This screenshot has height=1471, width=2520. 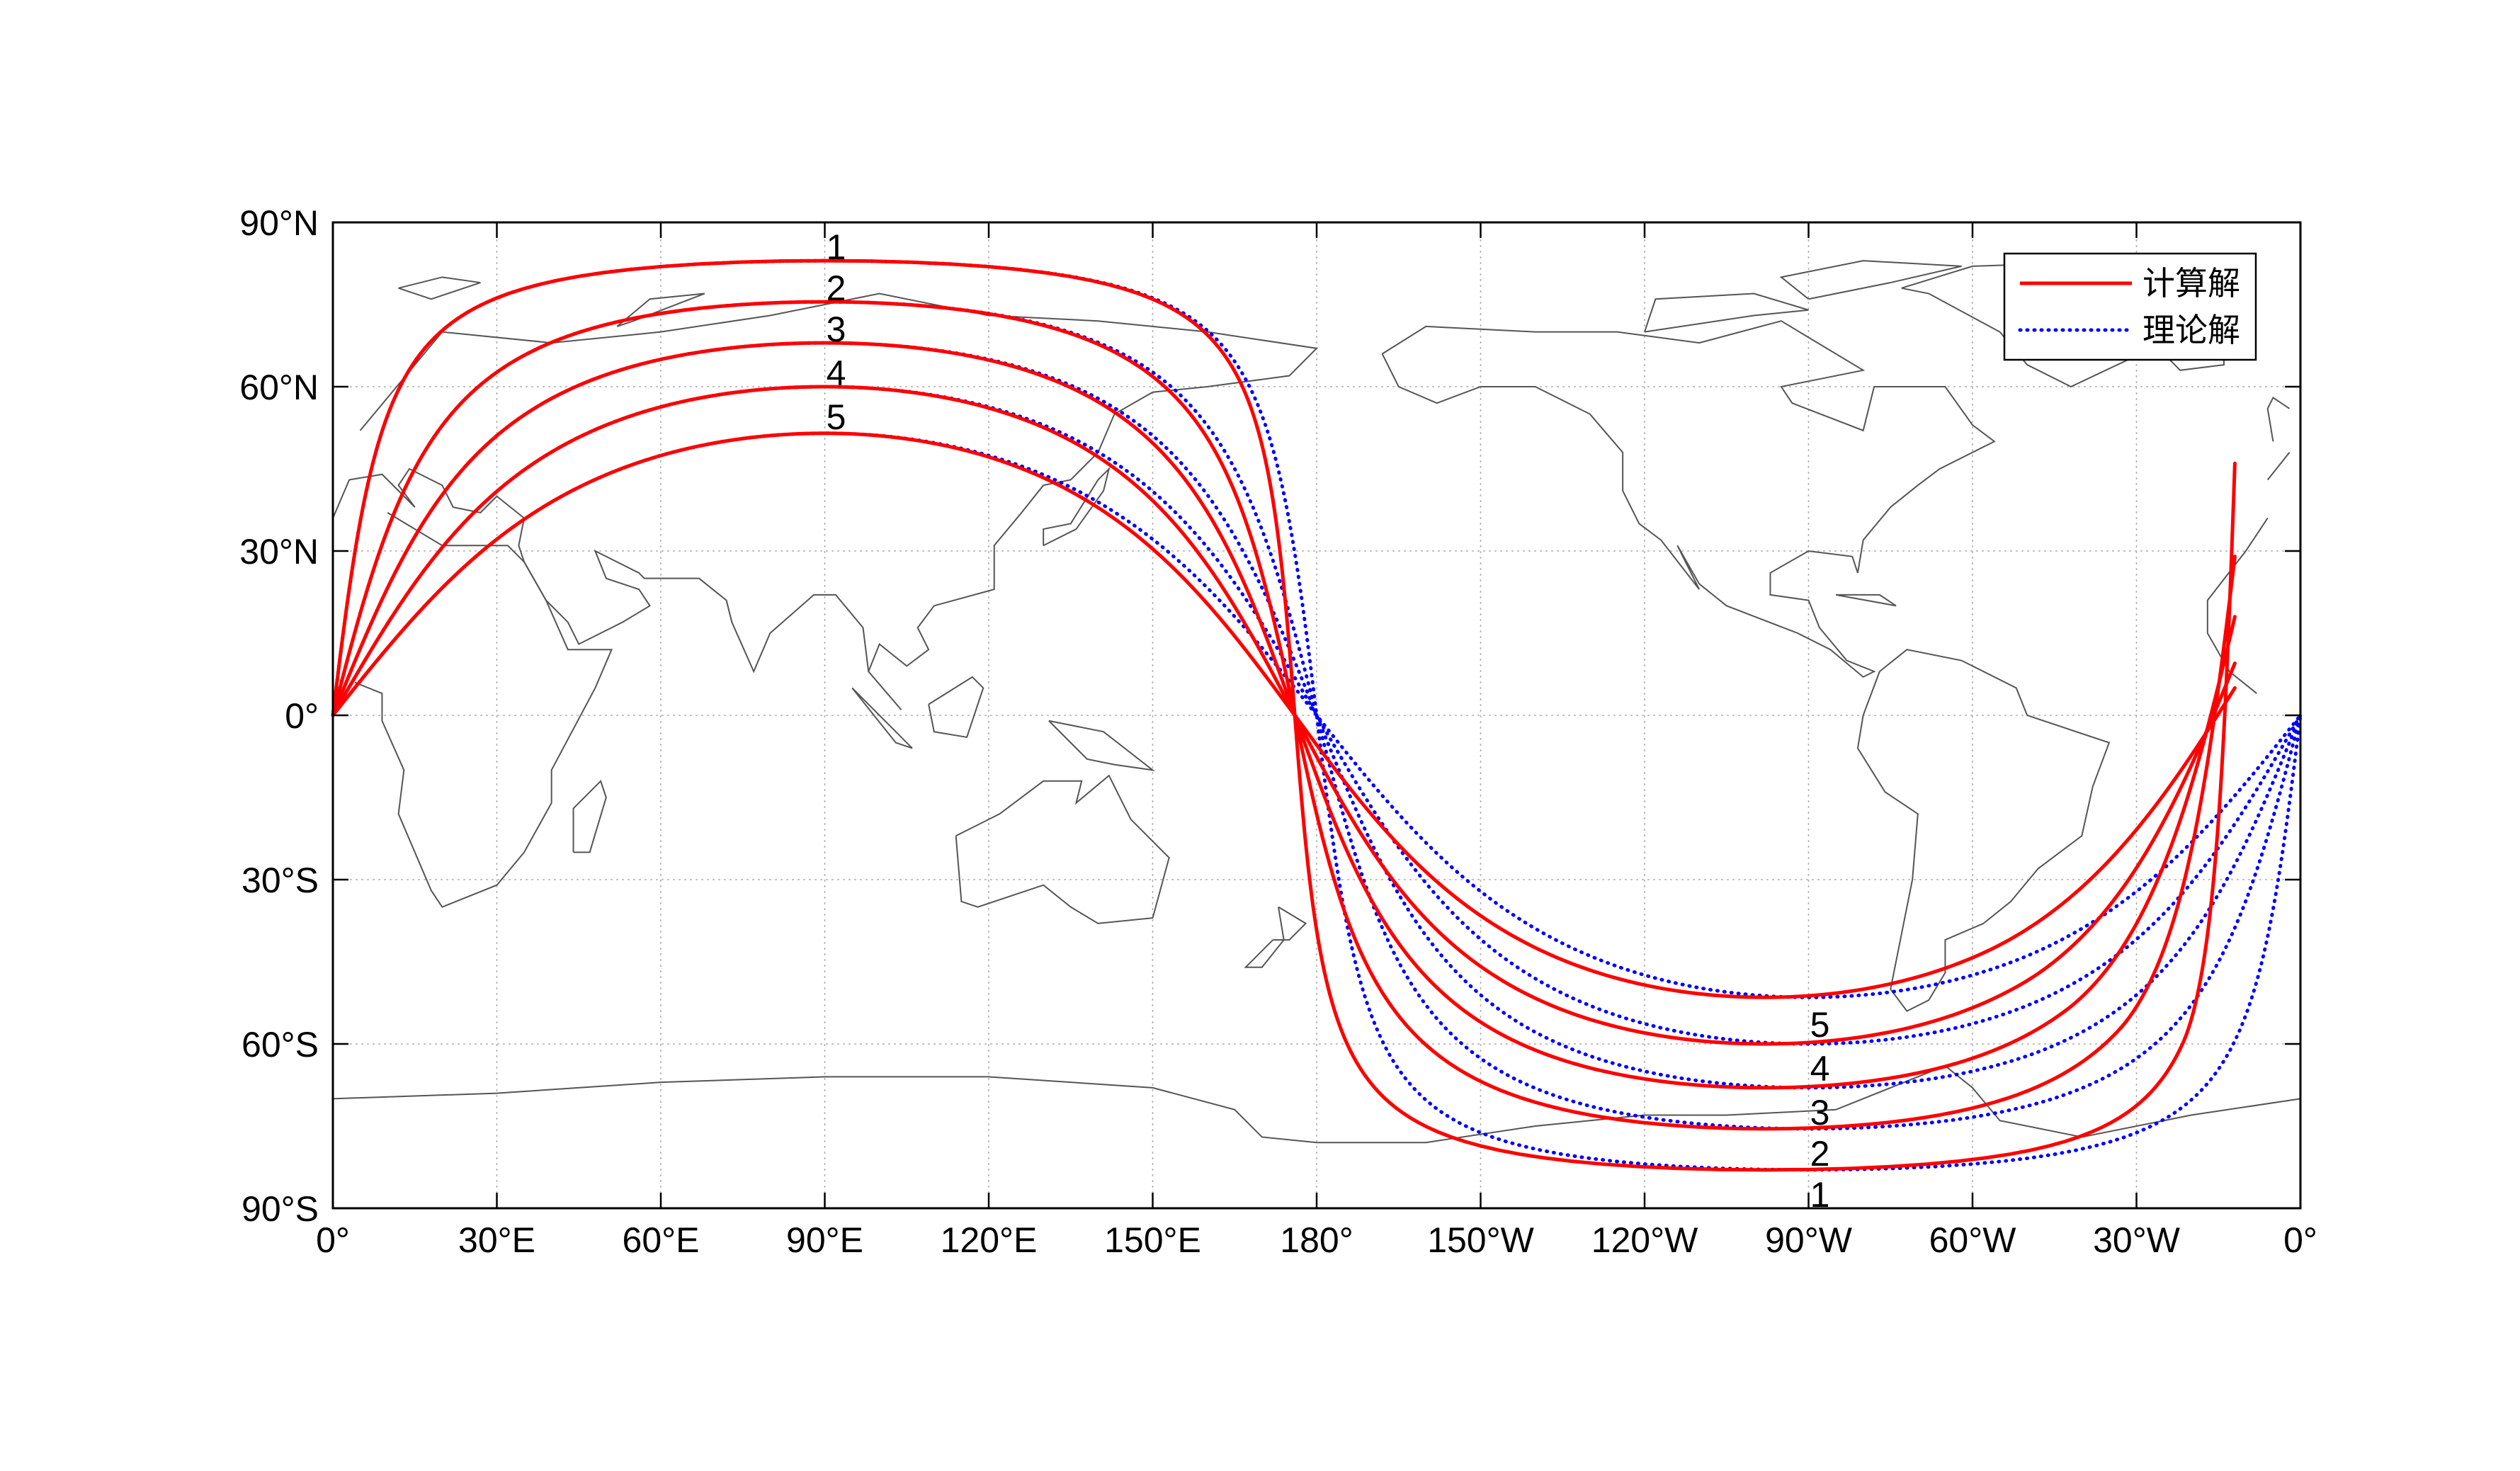 What do you see at coordinates (825, 1240) in the screenshot?
I see `x-tick-label: 90°E` at bounding box center [825, 1240].